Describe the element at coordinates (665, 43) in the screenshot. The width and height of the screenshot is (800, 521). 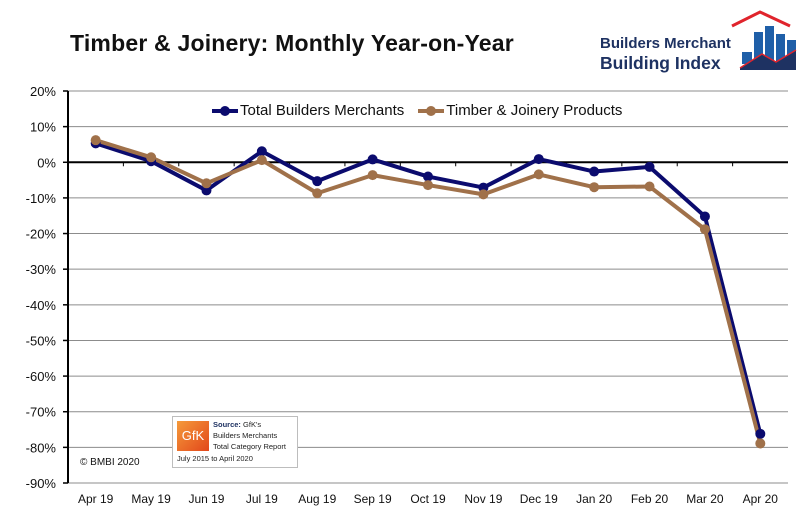
I see `logo-line-1: Builders Merchant` at that location.